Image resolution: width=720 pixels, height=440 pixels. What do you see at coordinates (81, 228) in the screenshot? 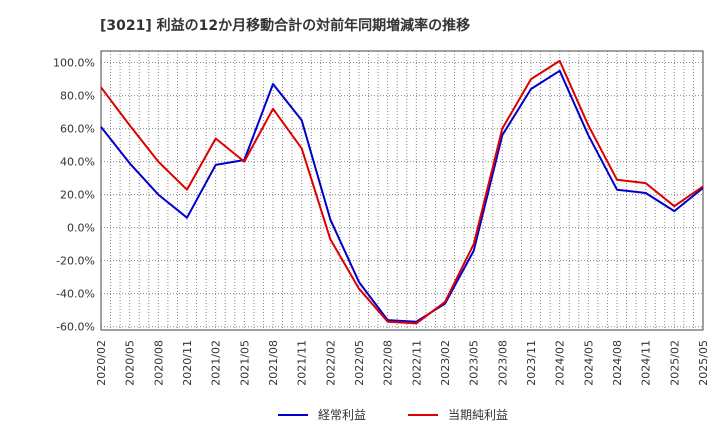
I see `y-tick-label: 0.0%` at bounding box center [81, 228].